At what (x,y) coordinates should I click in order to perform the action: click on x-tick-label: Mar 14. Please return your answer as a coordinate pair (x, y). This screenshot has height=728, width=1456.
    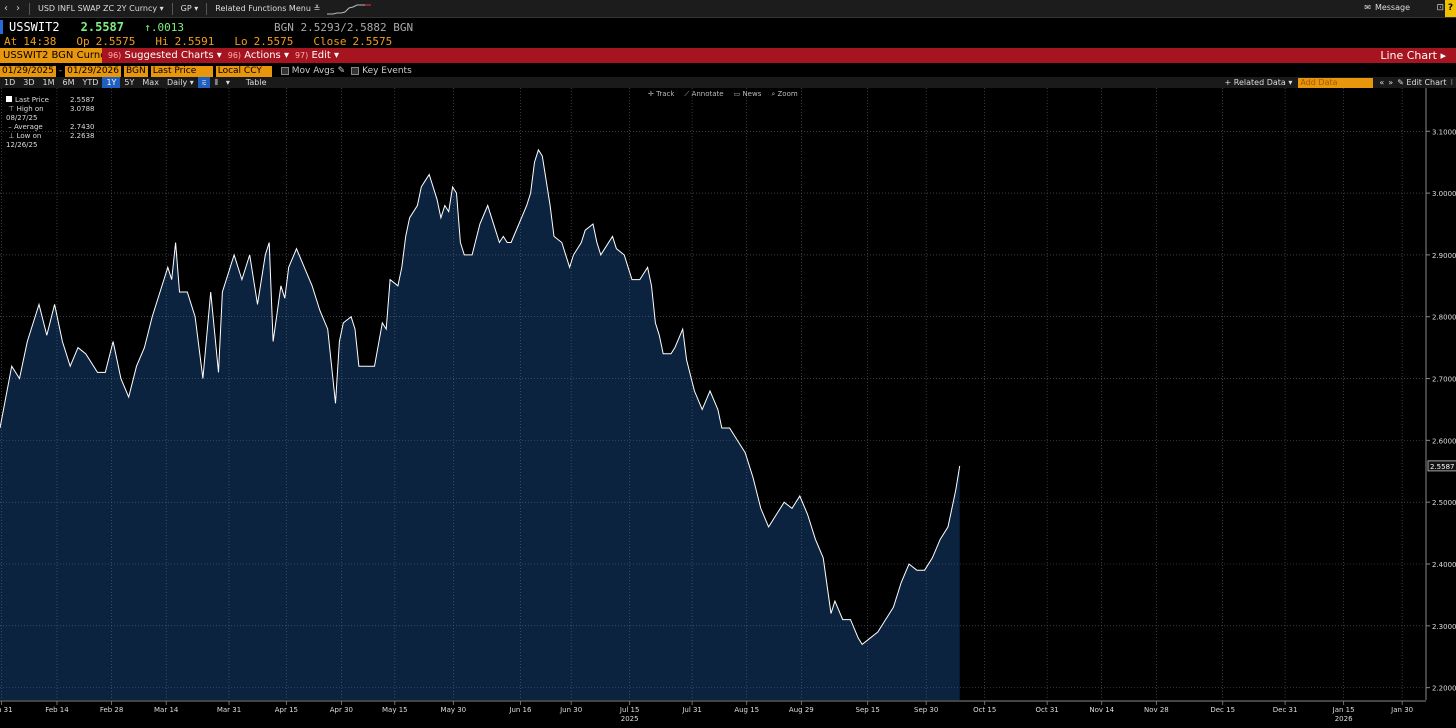
    Looking at the image, I should click on (166, 710).